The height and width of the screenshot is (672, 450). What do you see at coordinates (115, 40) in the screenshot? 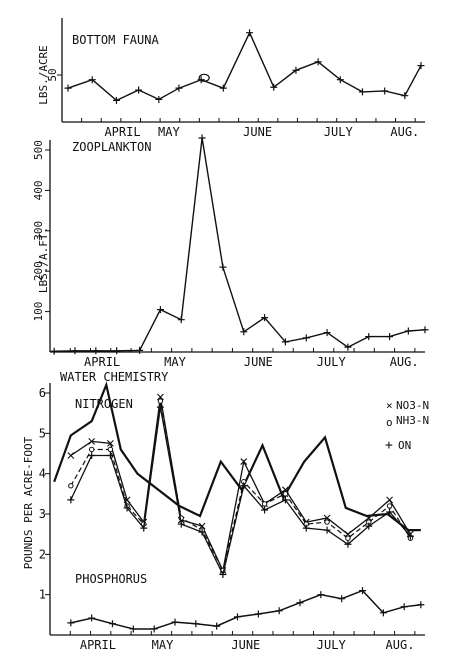
I see `bottom-fauna-title: BOTTOM FAUNA` at bounding box center [115, 40].